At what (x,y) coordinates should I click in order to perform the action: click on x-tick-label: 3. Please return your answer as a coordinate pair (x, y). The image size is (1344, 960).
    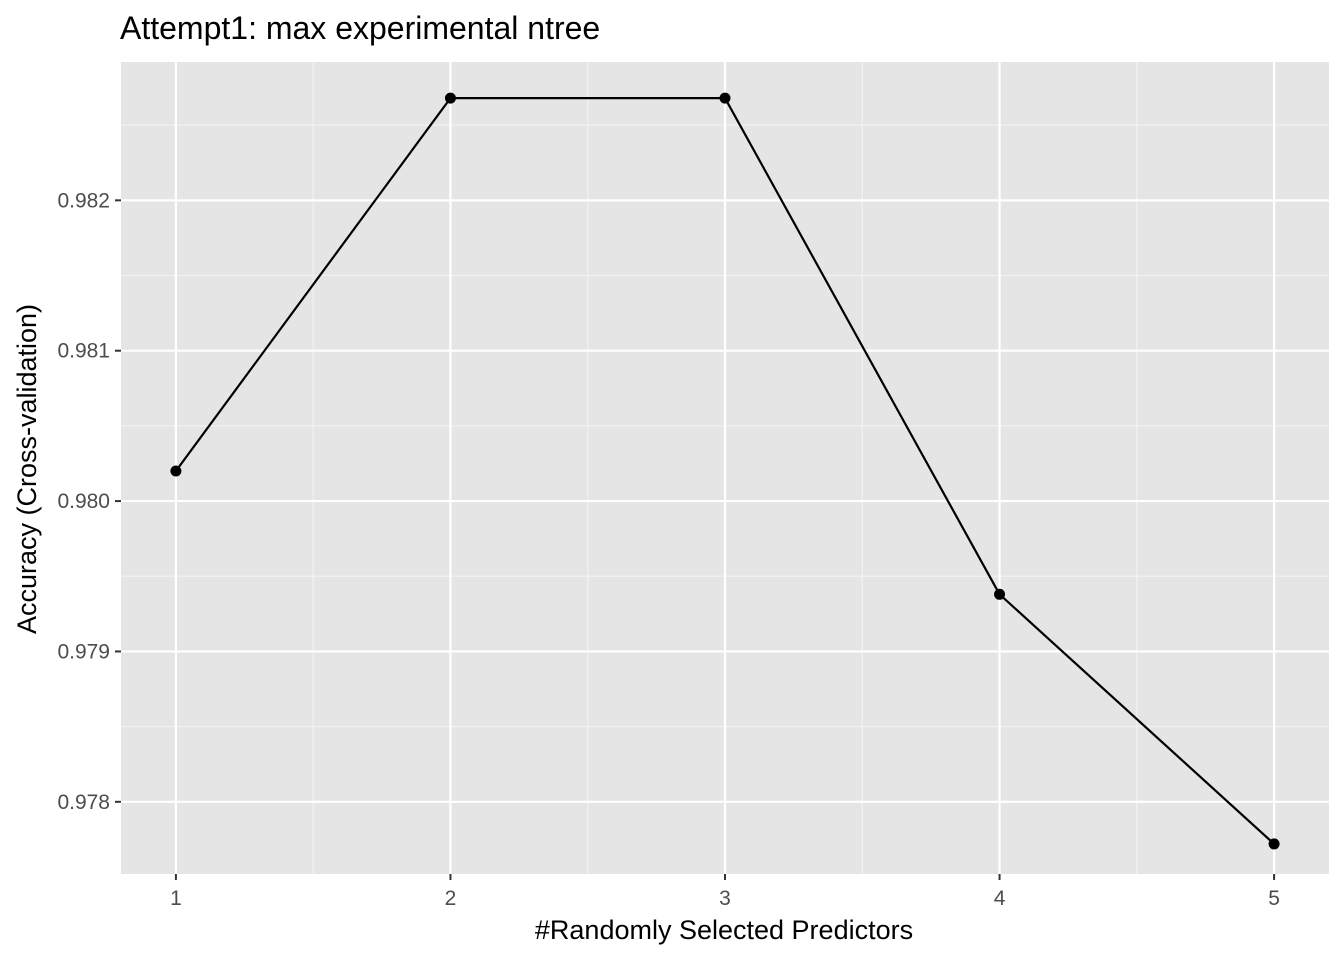
    Looking at the image, I should click on (725, 898).